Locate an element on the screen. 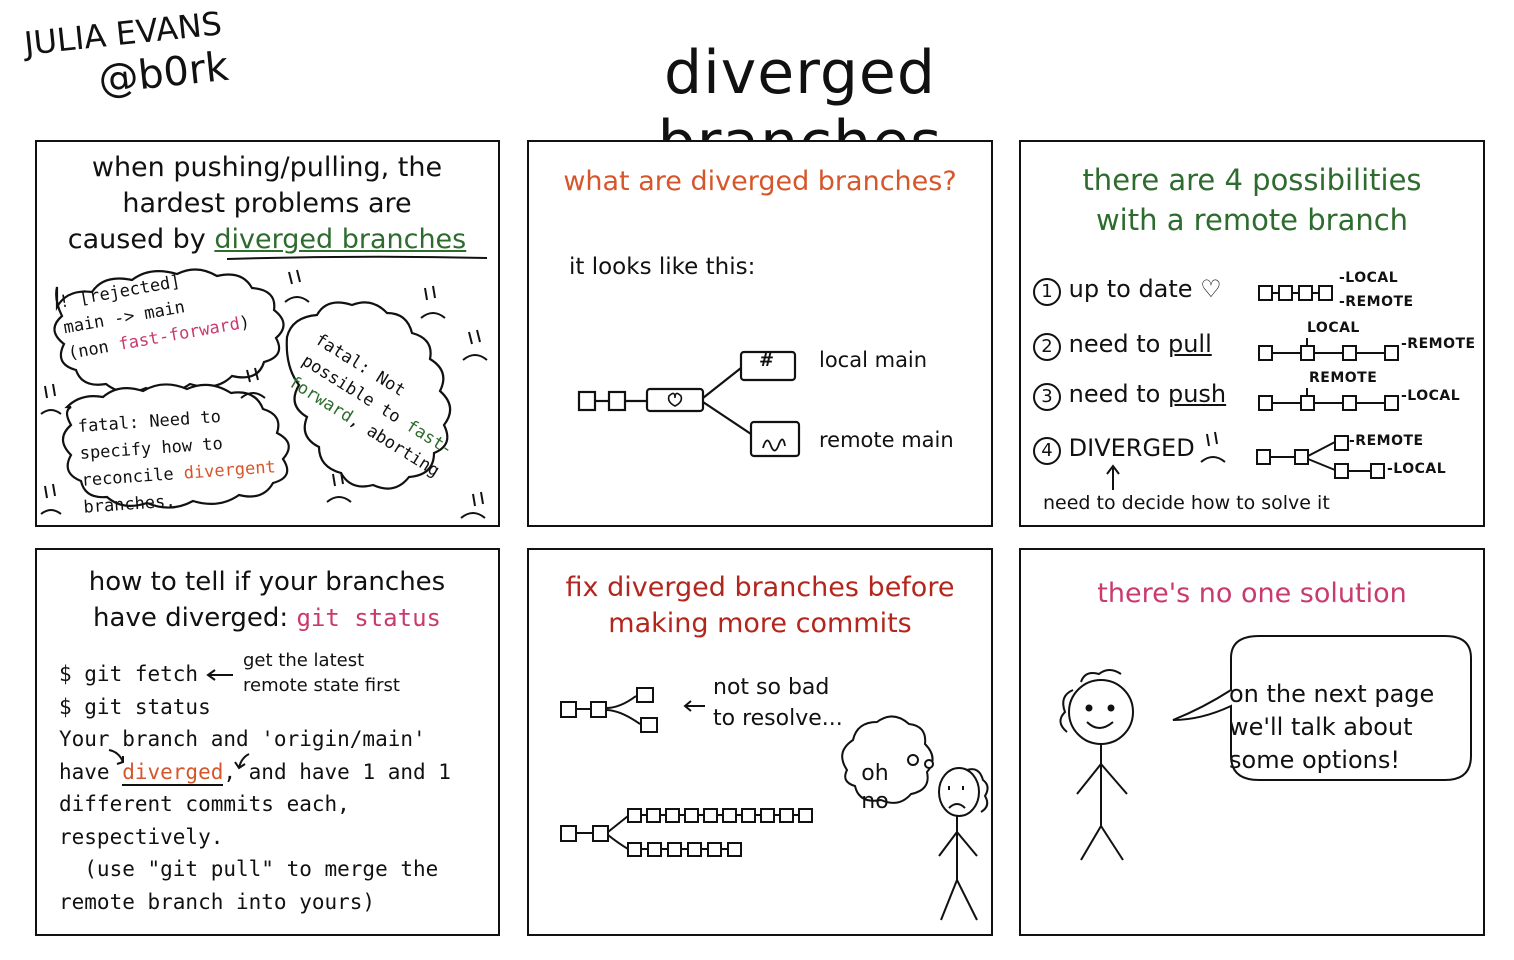 The width and height of the screenshot is (1514, 960). possibility-4-text: DIVERGED is located at coordinates (1131, 448).